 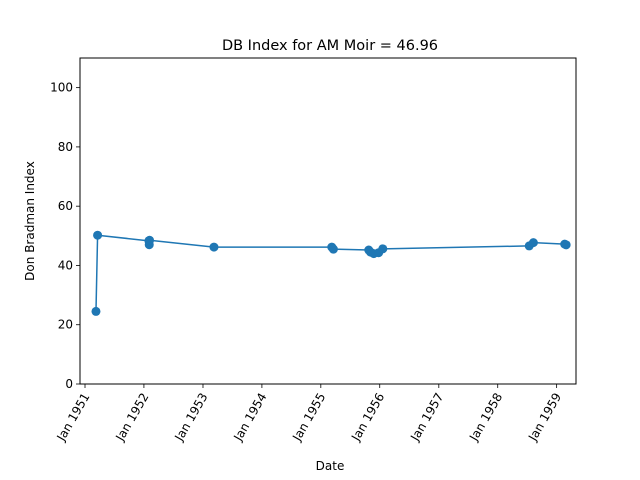 What do you see at coordinates (69, 384) in the screenshot?
I see `y-tick-label: 0` at bounding box center [69, 384].